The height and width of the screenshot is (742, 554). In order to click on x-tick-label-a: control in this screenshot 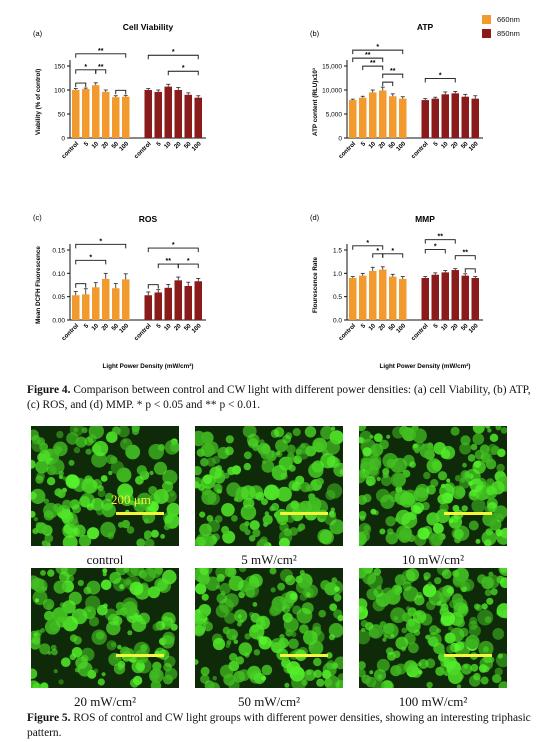, I will do `click(70, 150)`.